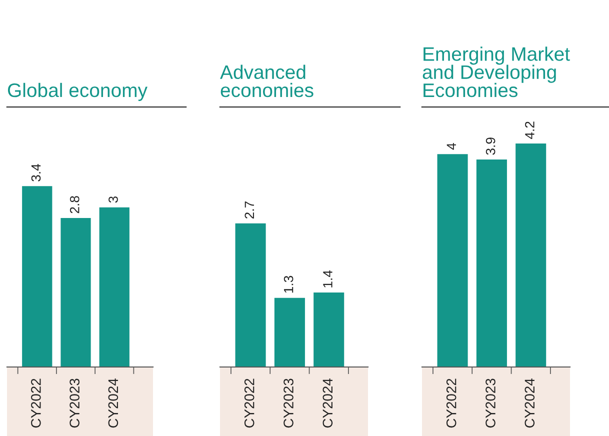 Image resolution: width=609 pixels, height=436 pixels. I want to click on data-label: 4, so click(451, 146).